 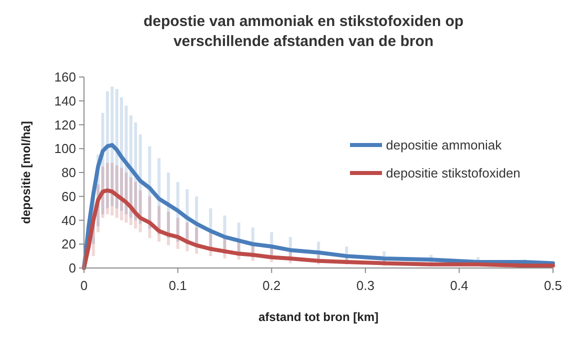 I want to click on chart-title: depostie van ammoniak en stikstofoxiden op verschillende afstanden van de bron, so click(x=303, y=31).